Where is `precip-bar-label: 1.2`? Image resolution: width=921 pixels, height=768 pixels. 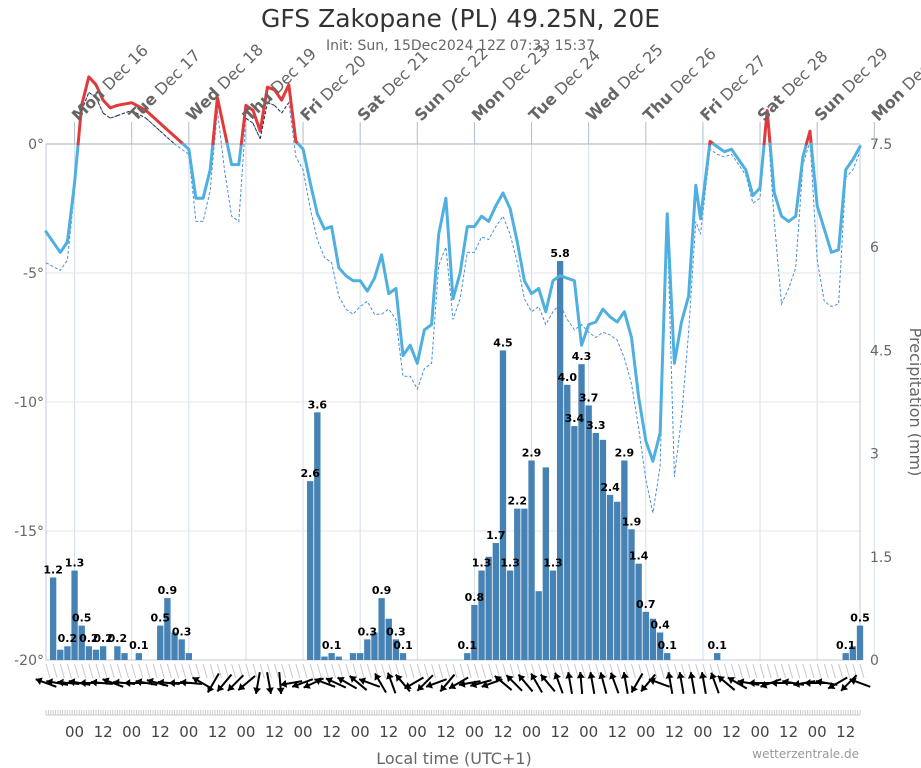
precip-bar-label: 1.2 is located at coordinates (53, 569).